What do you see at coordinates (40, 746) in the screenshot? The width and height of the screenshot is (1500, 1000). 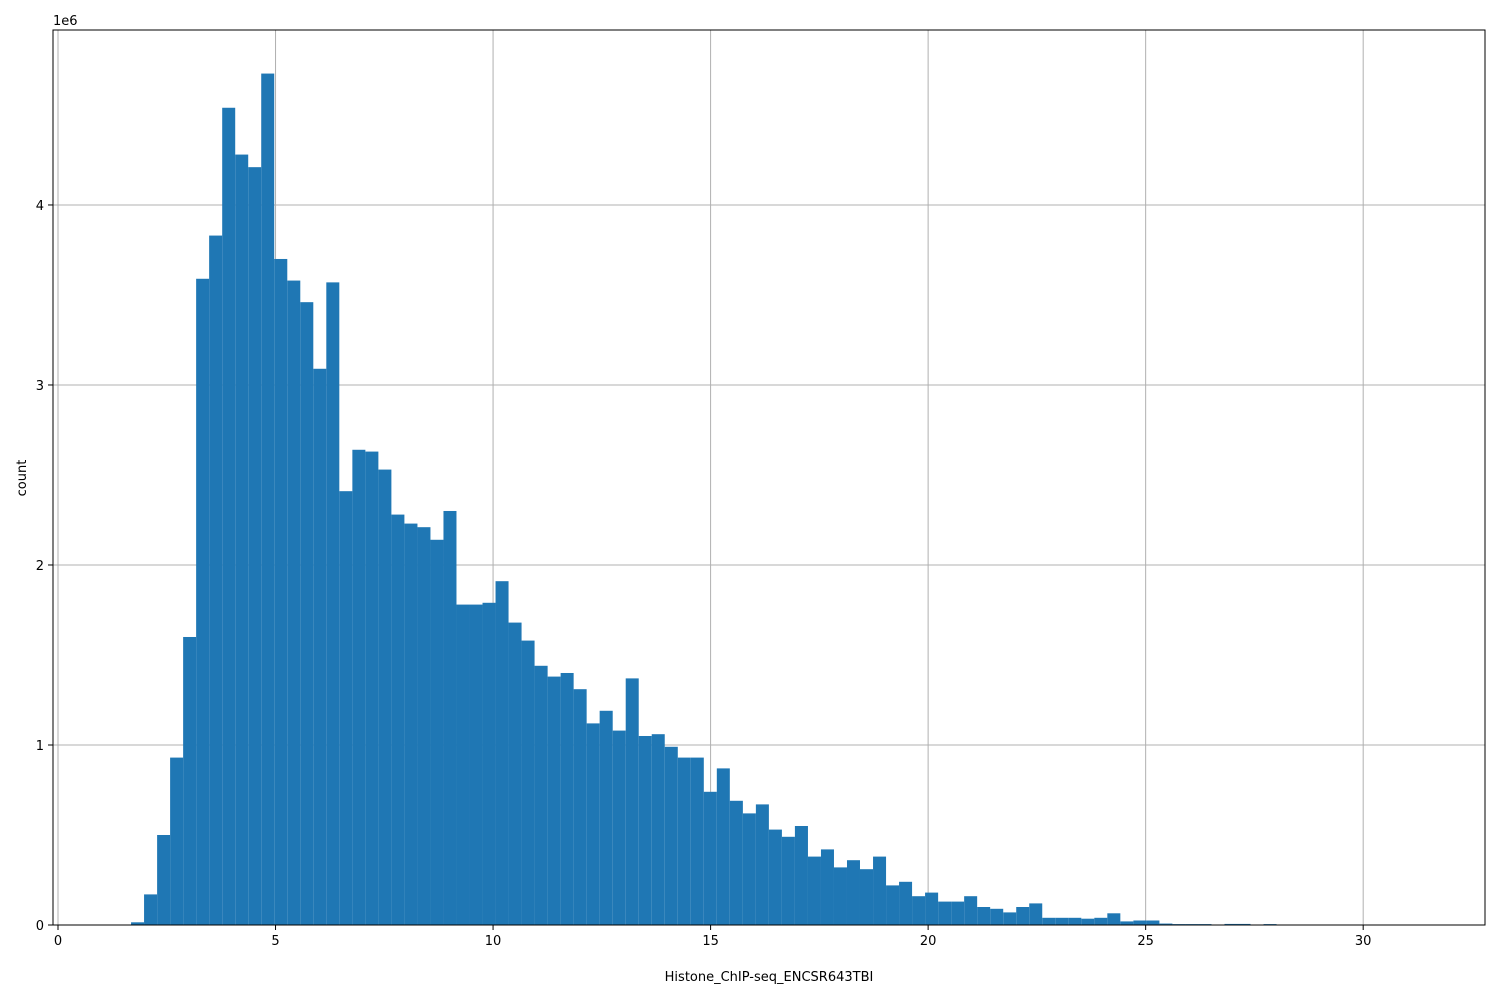 I see `y-tick-label: 1` at bounding box center [40, 746].